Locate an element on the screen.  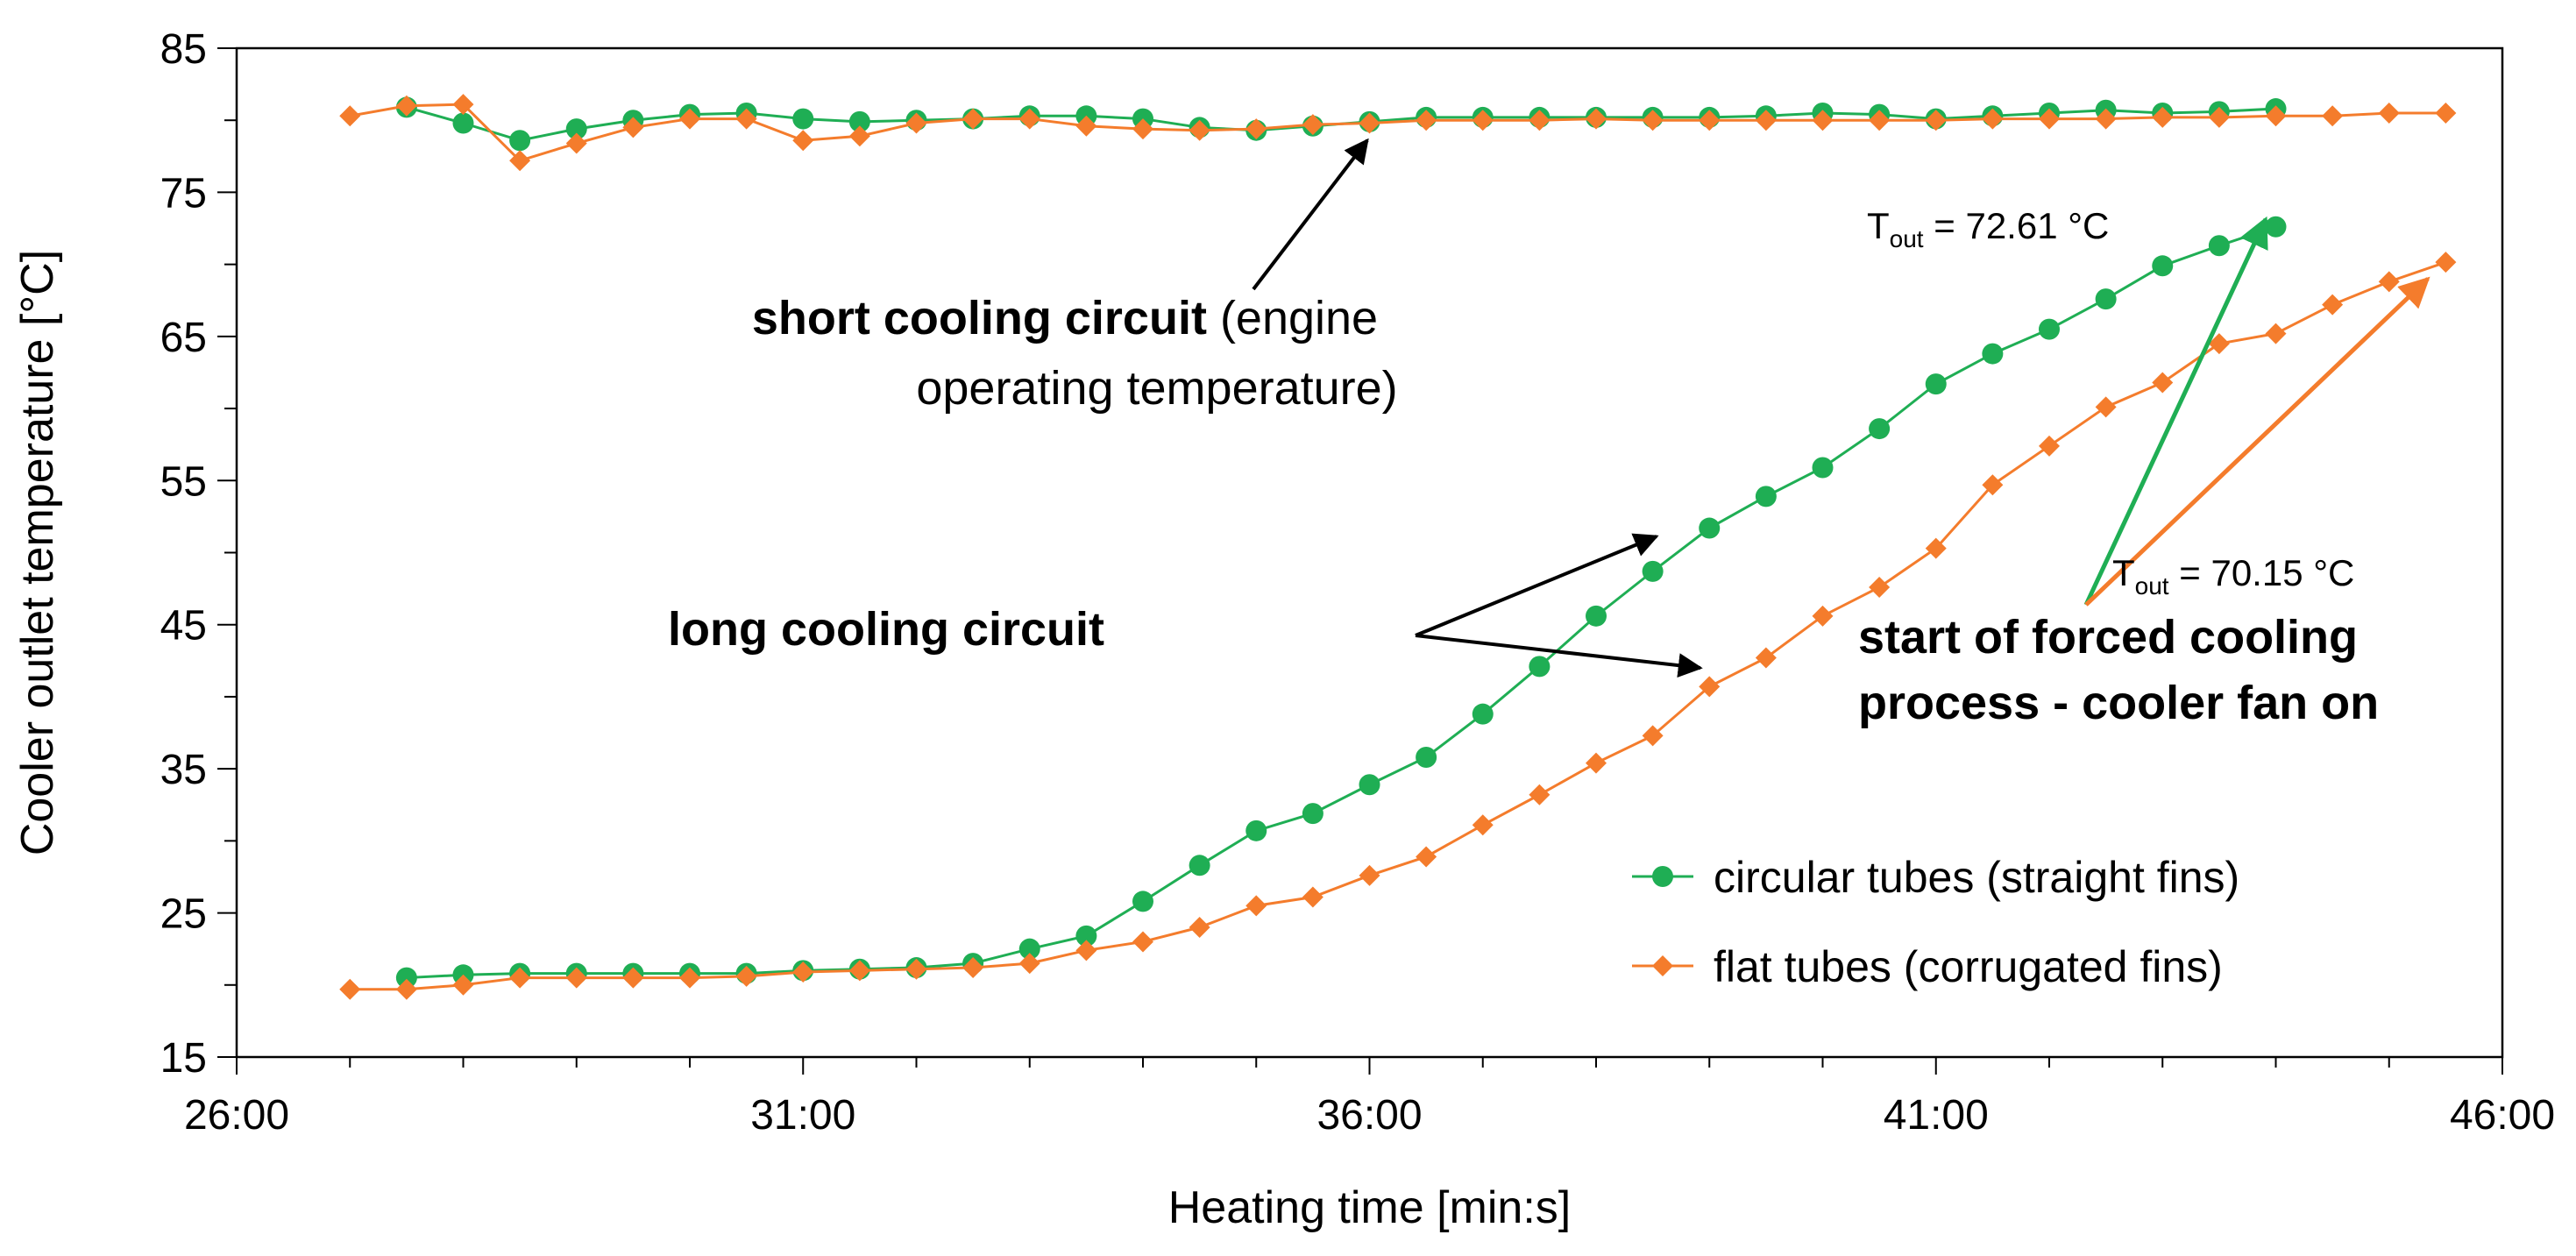
tout-label-flat: Tout = 70.15 °C is located at coordinates (2233, 576).